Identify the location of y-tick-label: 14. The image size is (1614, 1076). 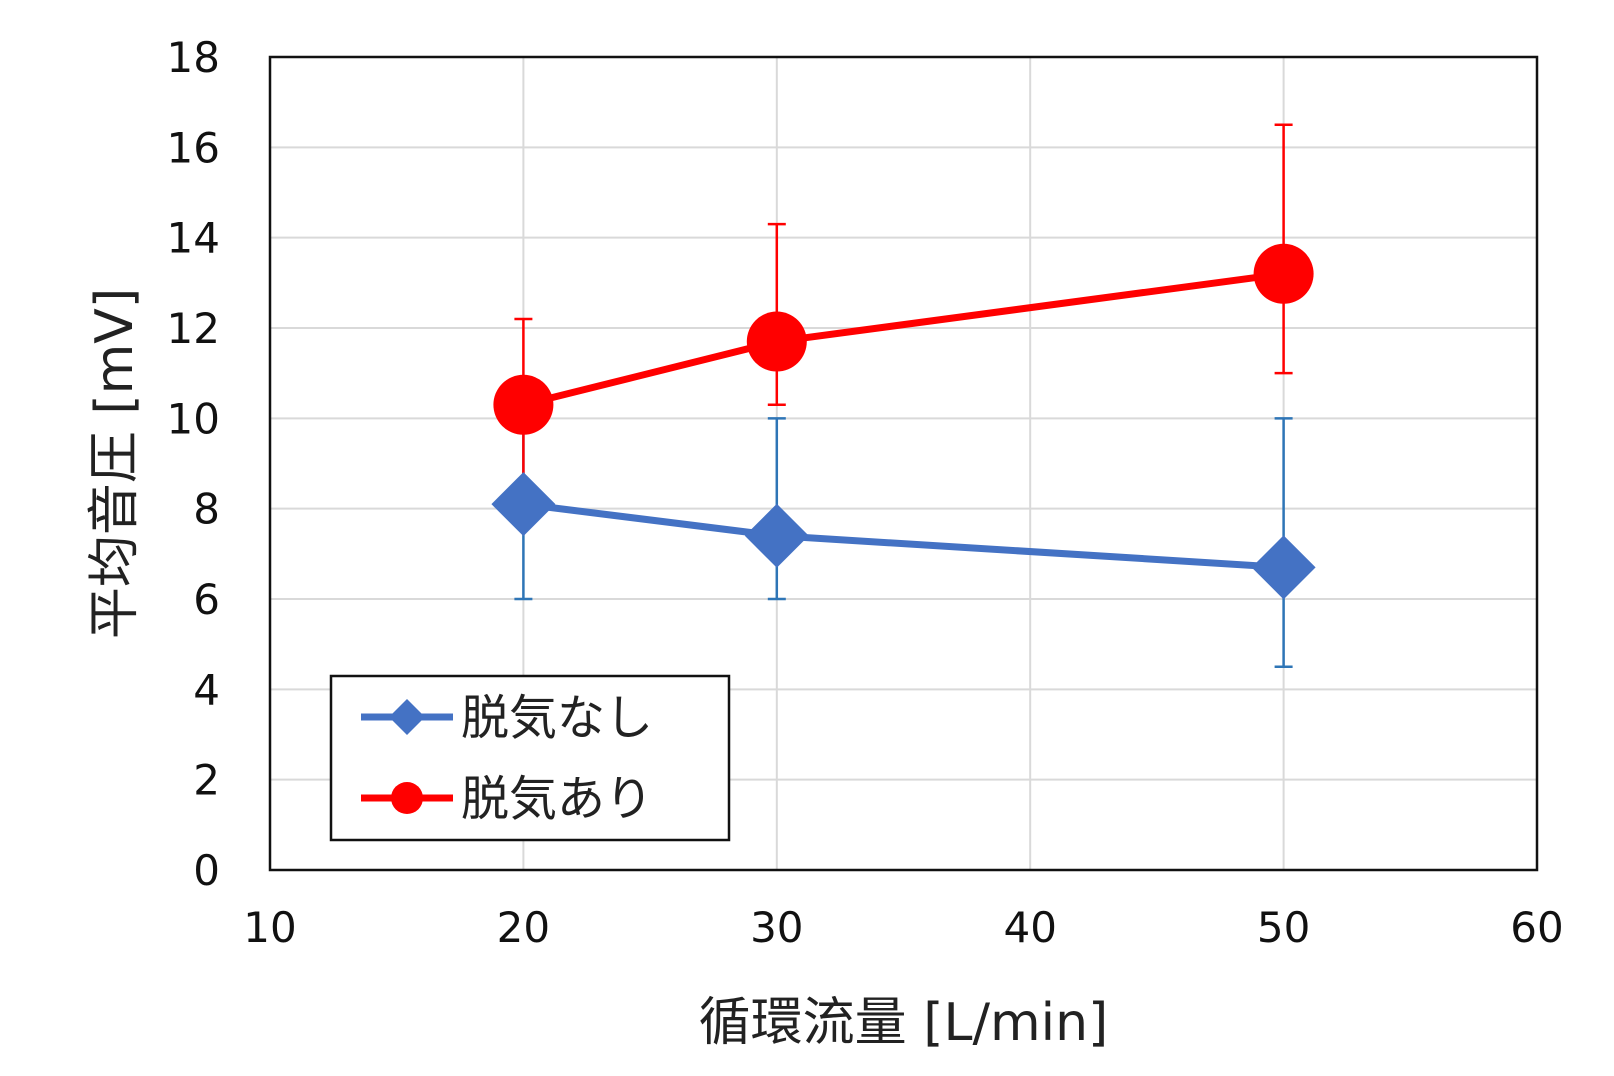
(193, 238).